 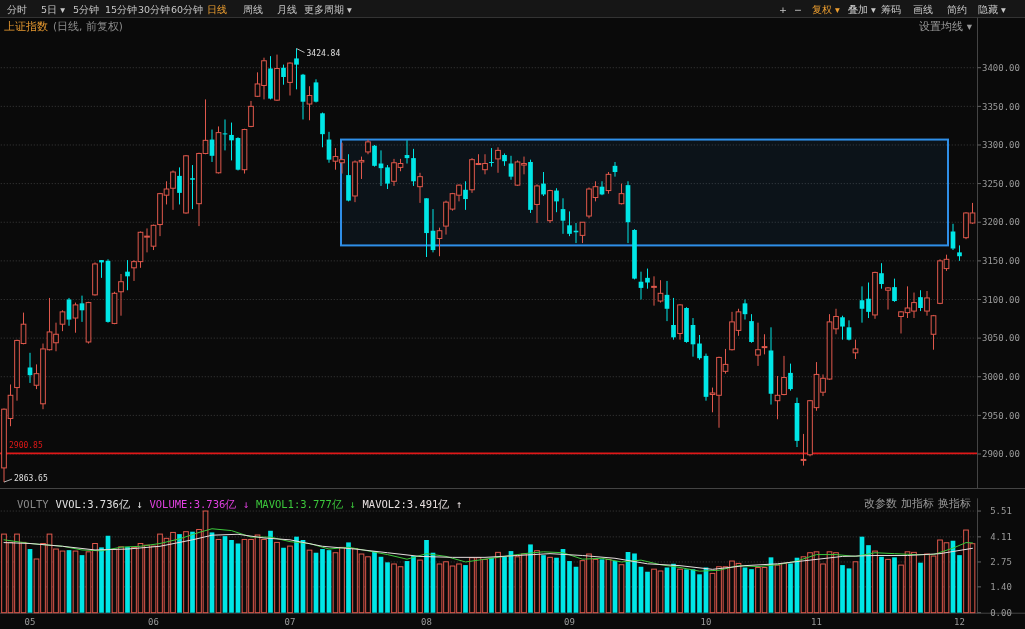 What do you see at coordinates (1001, 67) in the screenshot?
I see `y-tick-label: 3400.00` at bounding box center [1001, 67].